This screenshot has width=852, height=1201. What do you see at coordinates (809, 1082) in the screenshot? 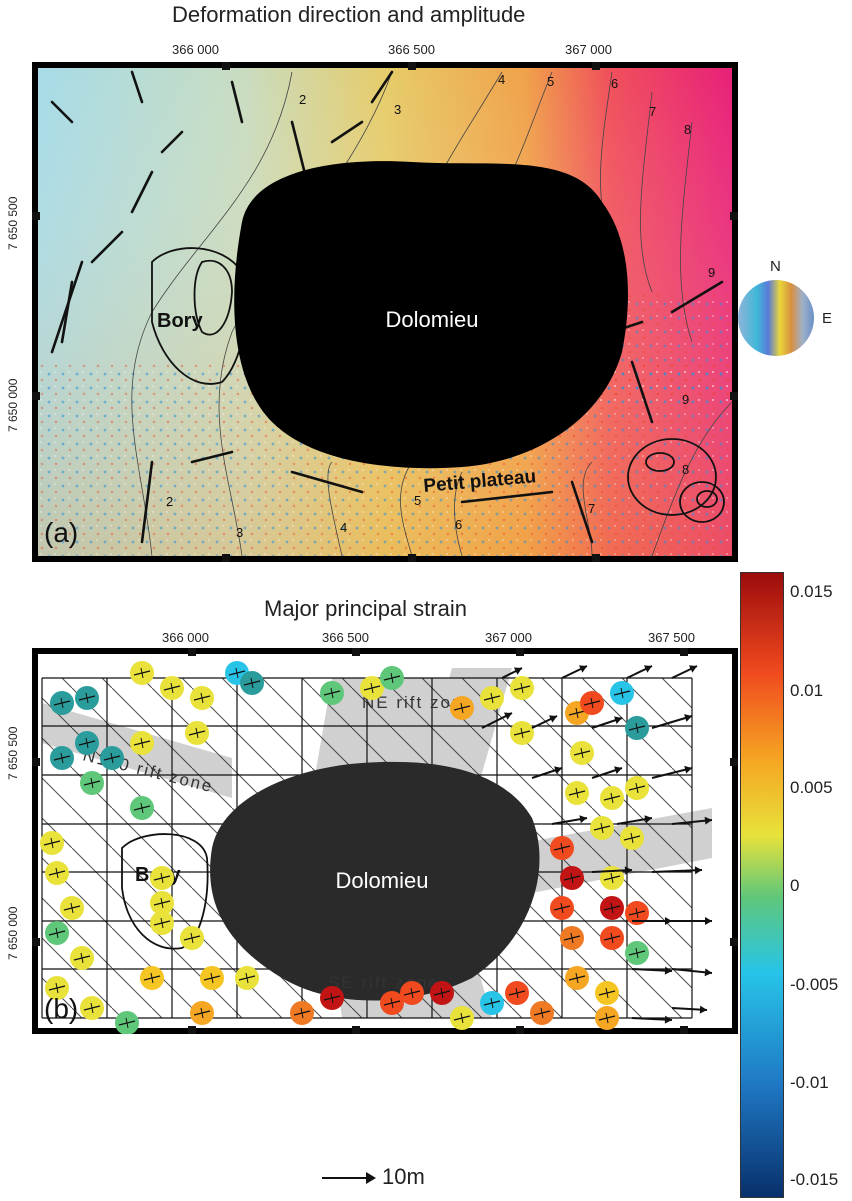
I see `colorbar-tick: -0.01` at bounding box center [809, 1082].